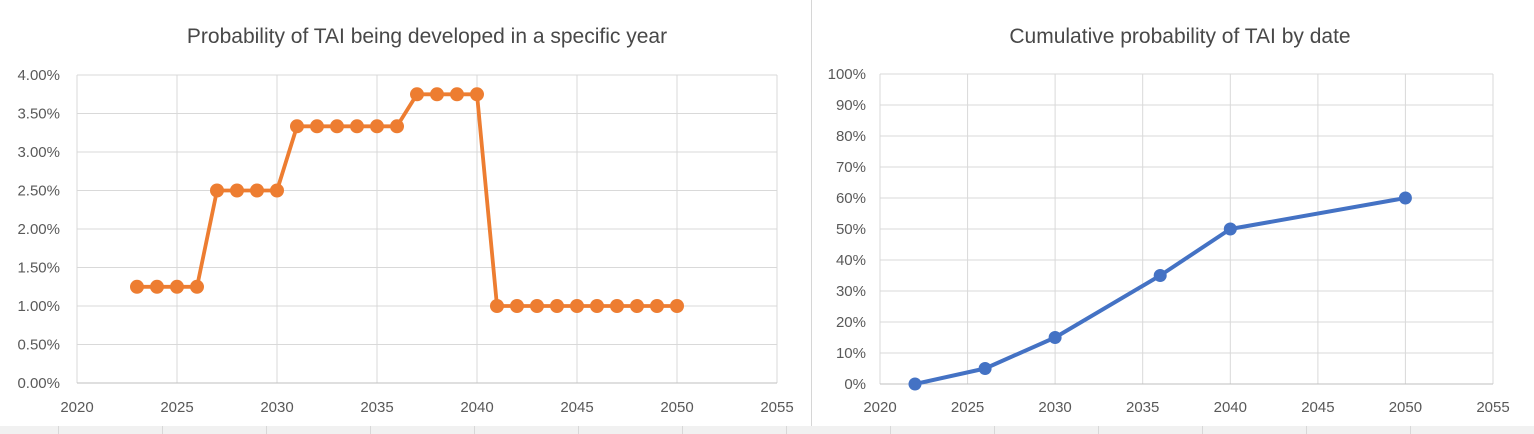 The image size is (1534, 434). I want to click on y-tick-label: 0.00%, so click(38, 383).